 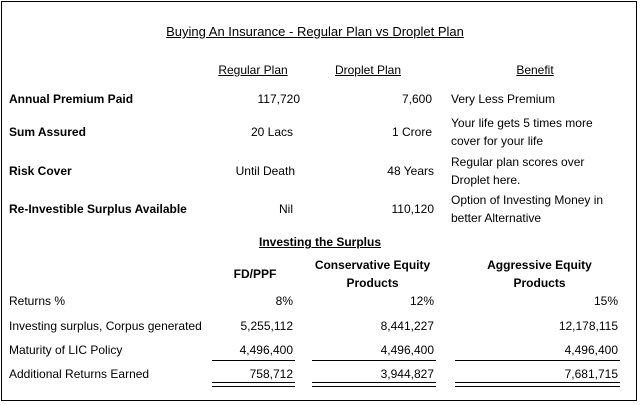 I want to click on investing-section-title: Investing the Surplus, so click(x=319, y=242).